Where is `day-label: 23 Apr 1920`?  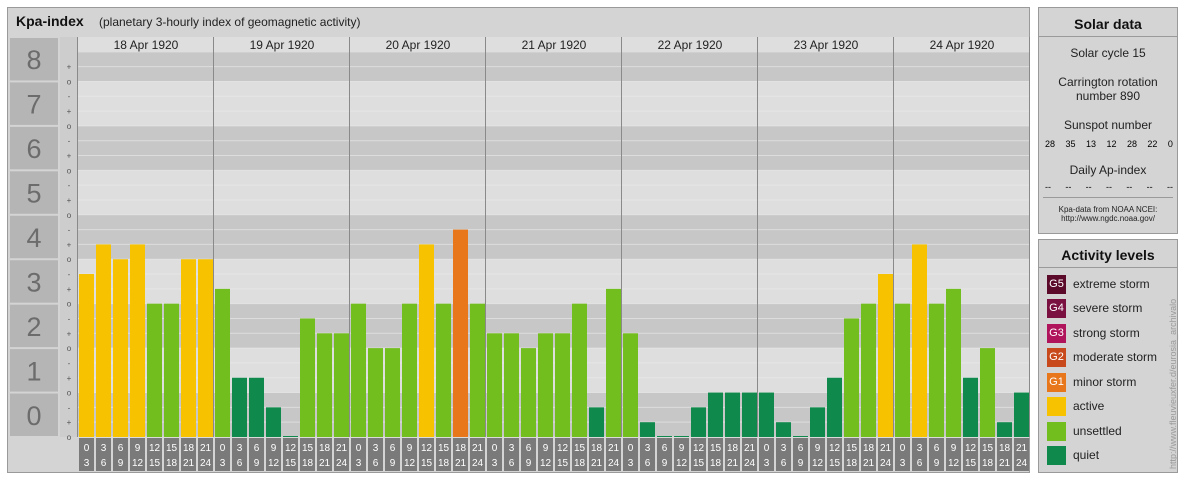 day-label: 23 Apr 1920 is located at coordinates (826, 45).